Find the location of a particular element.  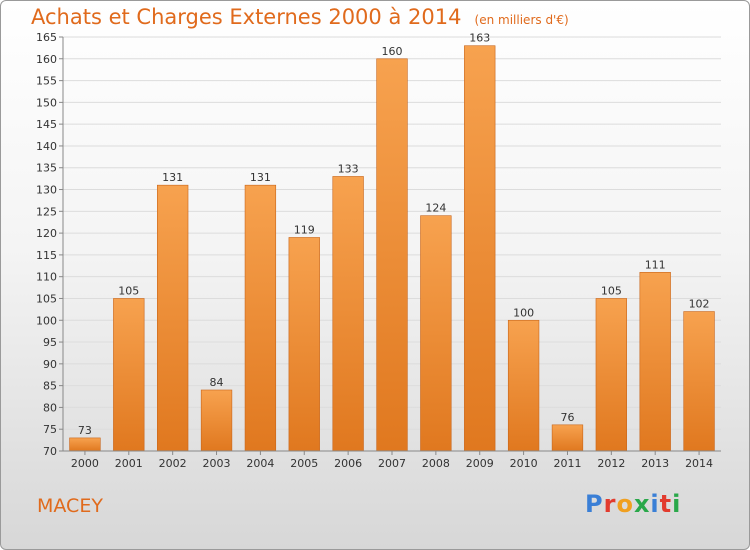

y-tick-label: 100 is located at coordinates (46, 320).